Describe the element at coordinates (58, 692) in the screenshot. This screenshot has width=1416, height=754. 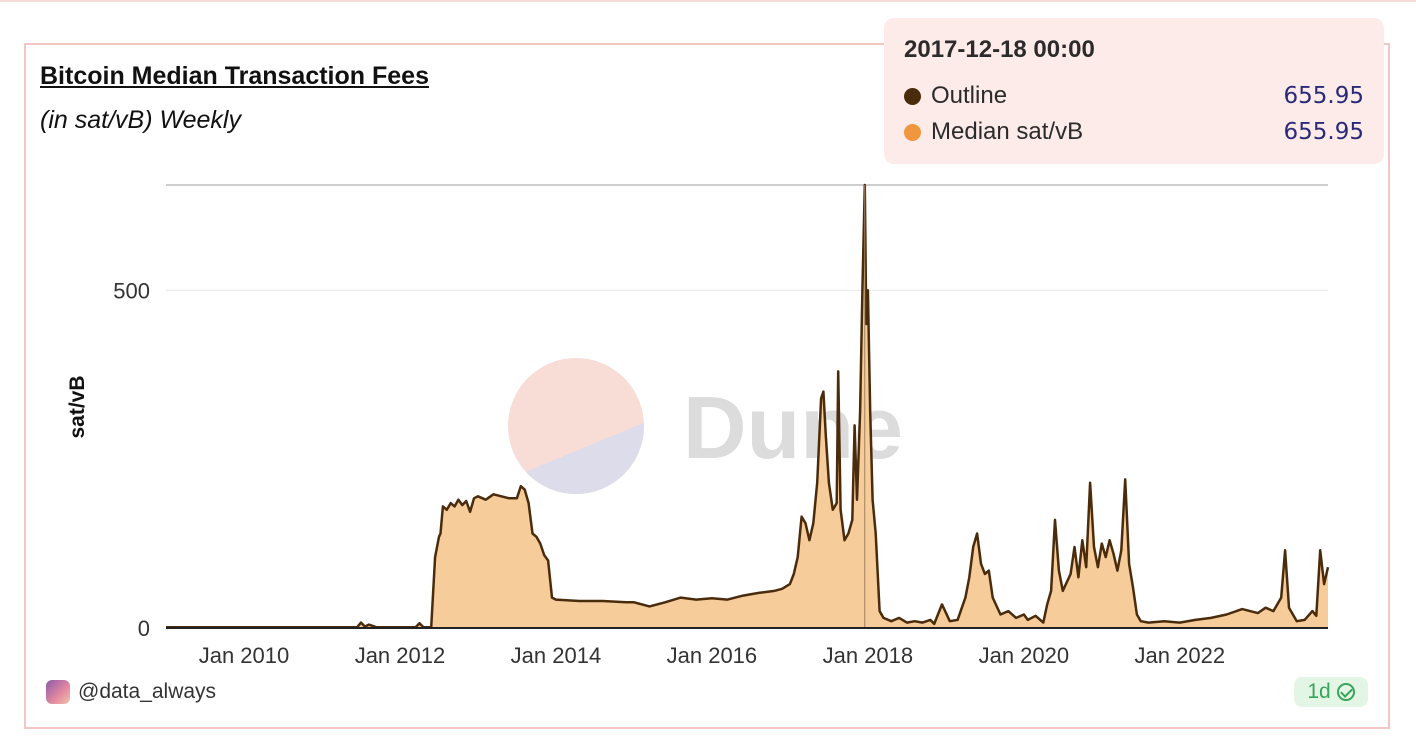
I see `avatar` at that location.